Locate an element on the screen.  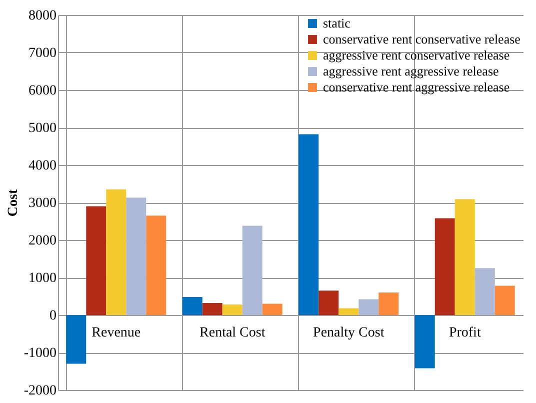
y-tick-label: 4000 is located at coordinates (42, 166).